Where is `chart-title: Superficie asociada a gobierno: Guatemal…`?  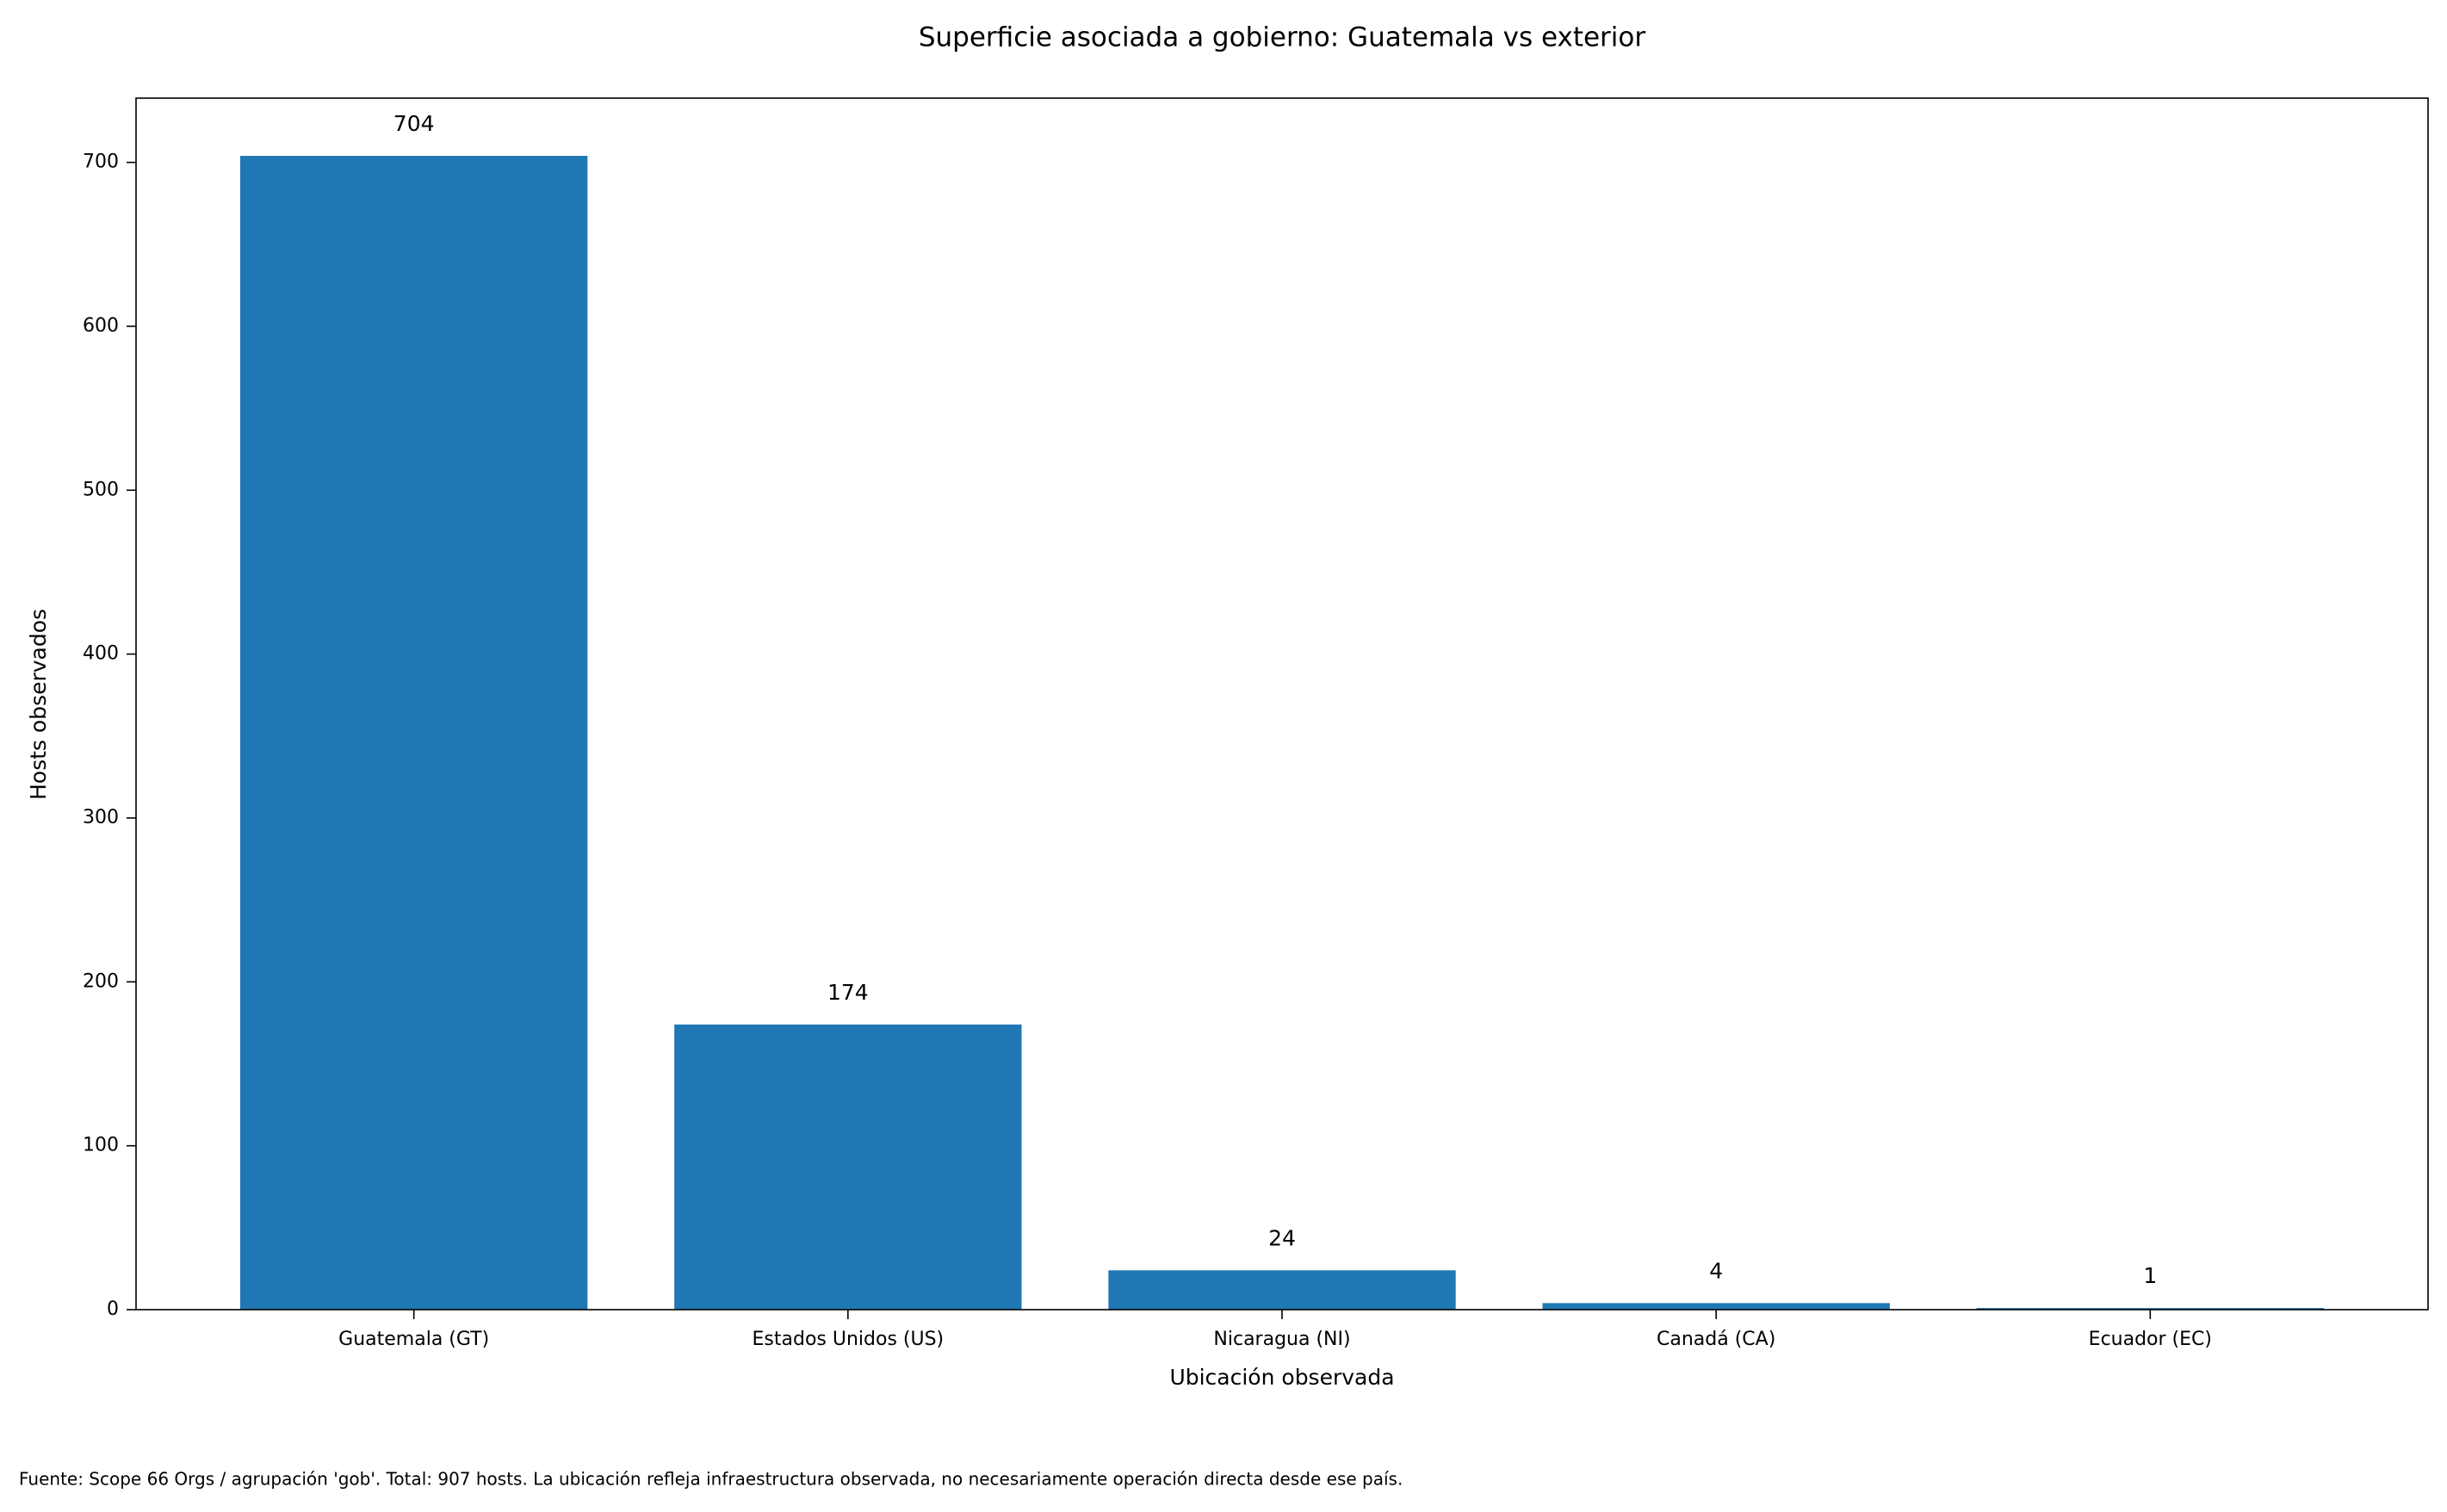
chart-title: Superficie asociada a gobierno: Guatemal… is located at coordinates (1282, 37).